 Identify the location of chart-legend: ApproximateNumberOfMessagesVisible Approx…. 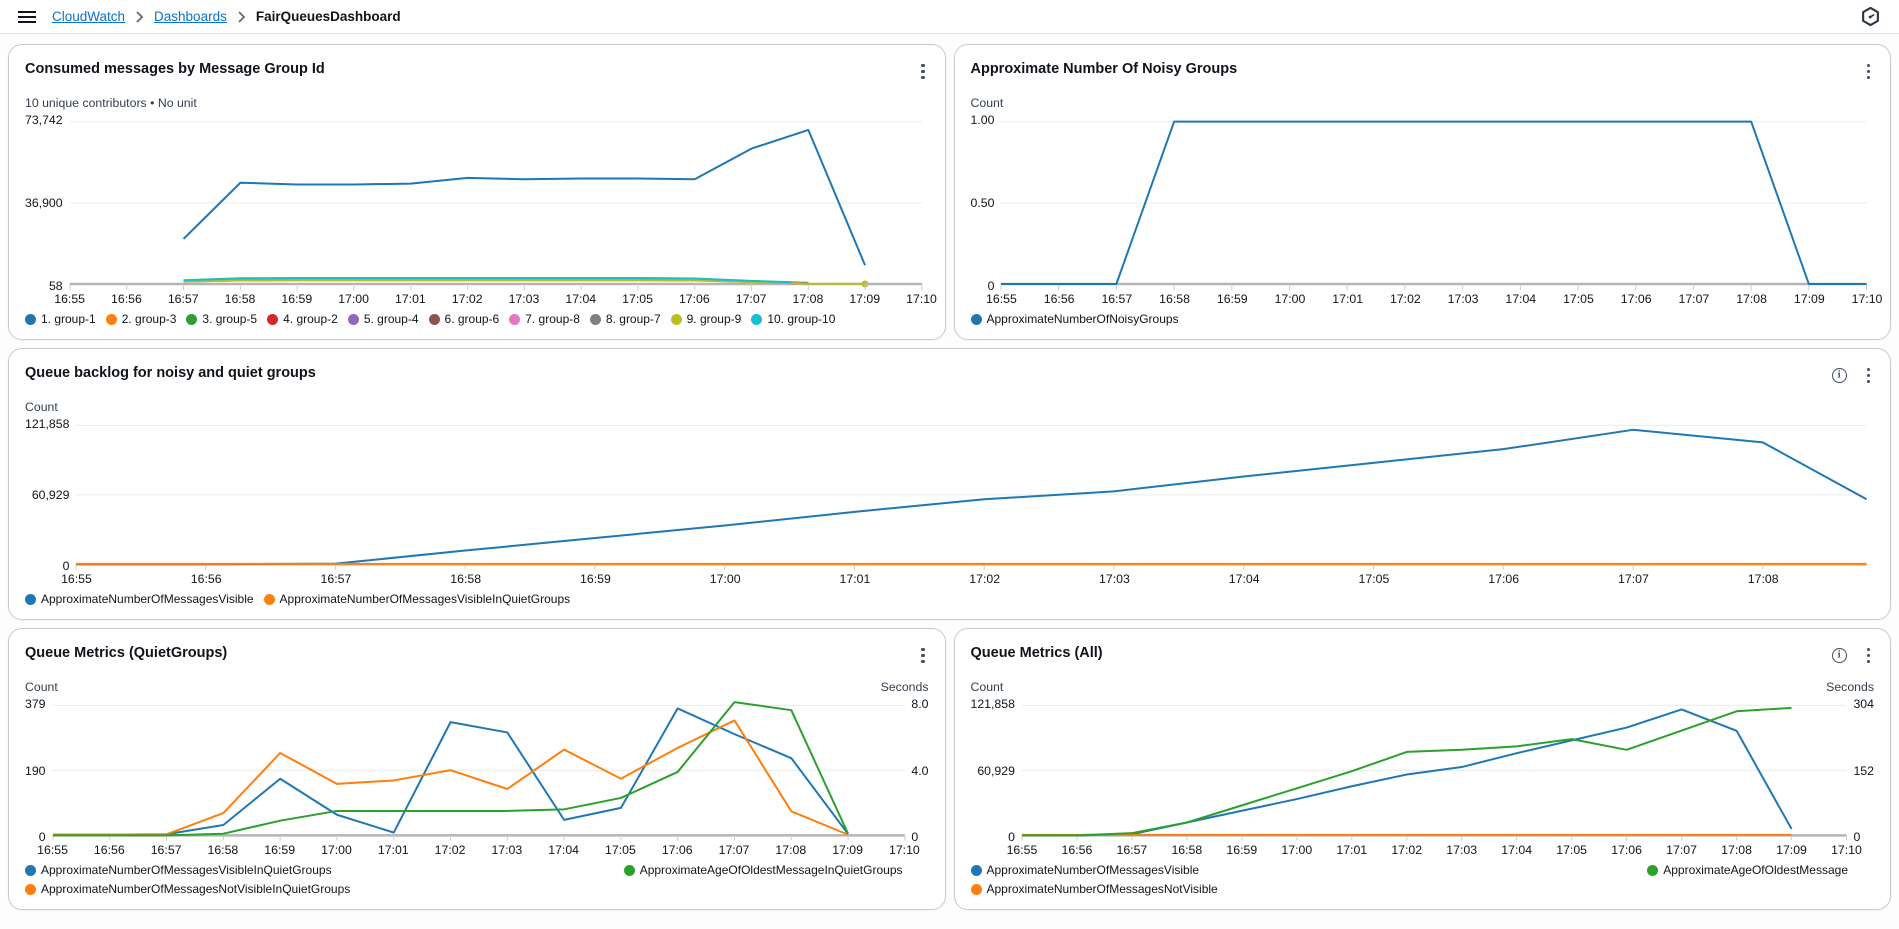
(949, 599).